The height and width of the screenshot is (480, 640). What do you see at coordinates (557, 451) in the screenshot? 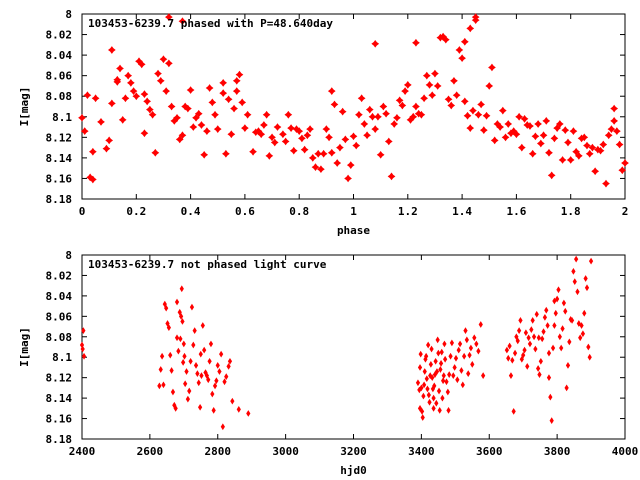
I see `x-tick-label: 3800` at bounding box center [557, 451].